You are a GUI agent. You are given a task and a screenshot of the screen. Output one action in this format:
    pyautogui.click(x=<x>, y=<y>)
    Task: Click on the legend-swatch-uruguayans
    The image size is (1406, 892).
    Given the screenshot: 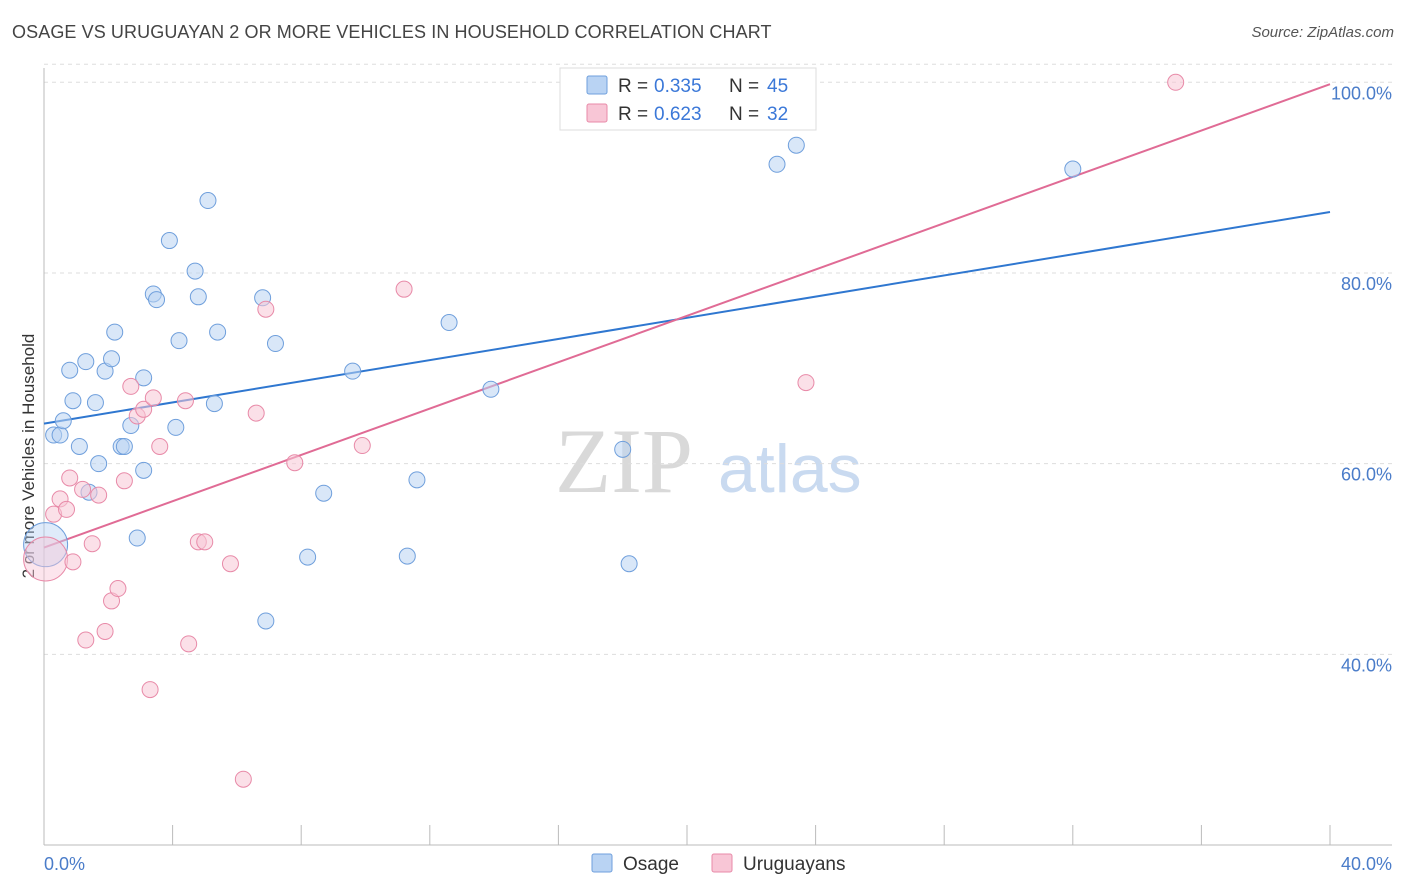 What is the action you would take?
    pyautogui.click(x=597, y=113)
    